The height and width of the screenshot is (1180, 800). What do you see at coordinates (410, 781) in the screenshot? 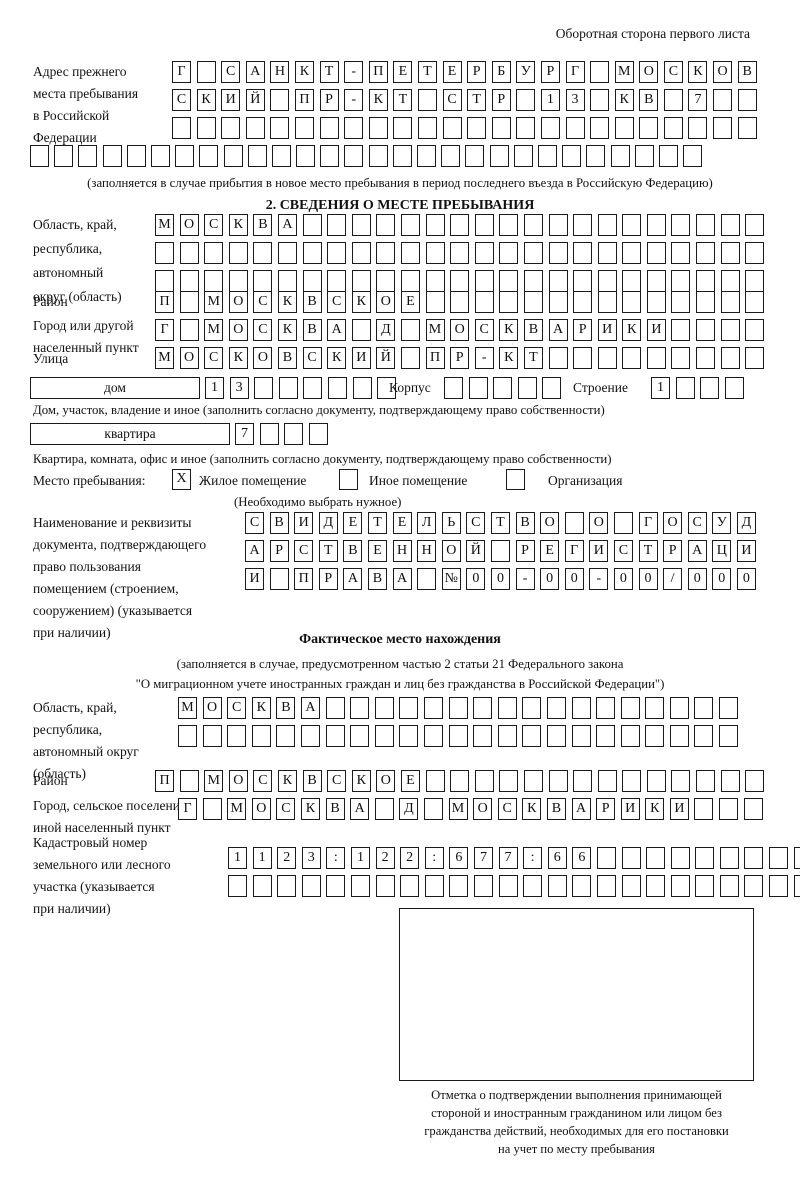
I see `actual-district-row-cell-11: Е` at bounding box center [410, 781].